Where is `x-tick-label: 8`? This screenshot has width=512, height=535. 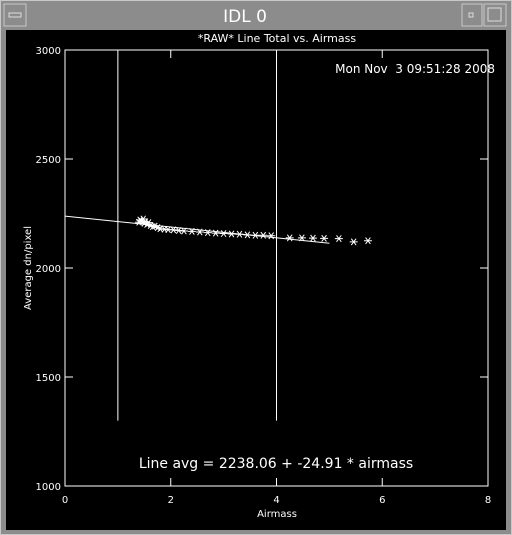
x-tick-label: 8 is located at coordinates (488, 500).